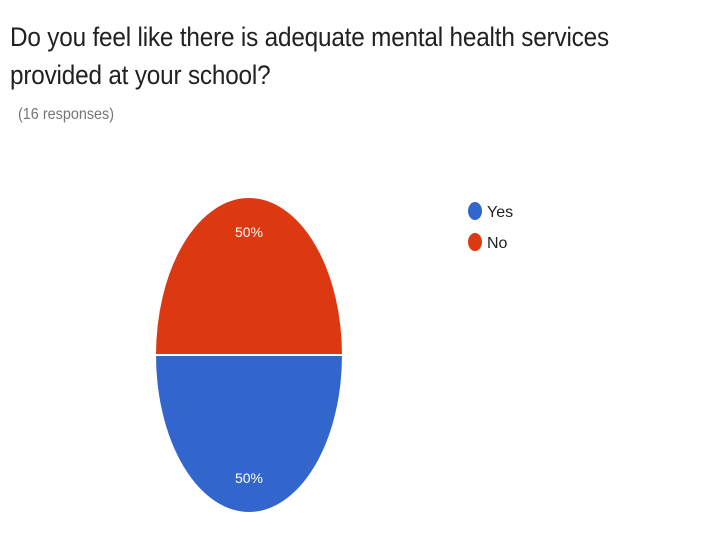 This screenshot has height=540, width=720. I want to click on legend-label-no: No, so click(497, 243).